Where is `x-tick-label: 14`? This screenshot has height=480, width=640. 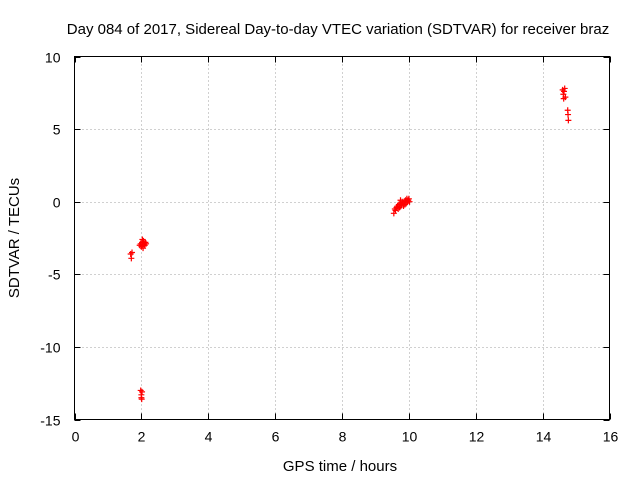
x-tick-label: 14 is located at coordinates (544, 437).